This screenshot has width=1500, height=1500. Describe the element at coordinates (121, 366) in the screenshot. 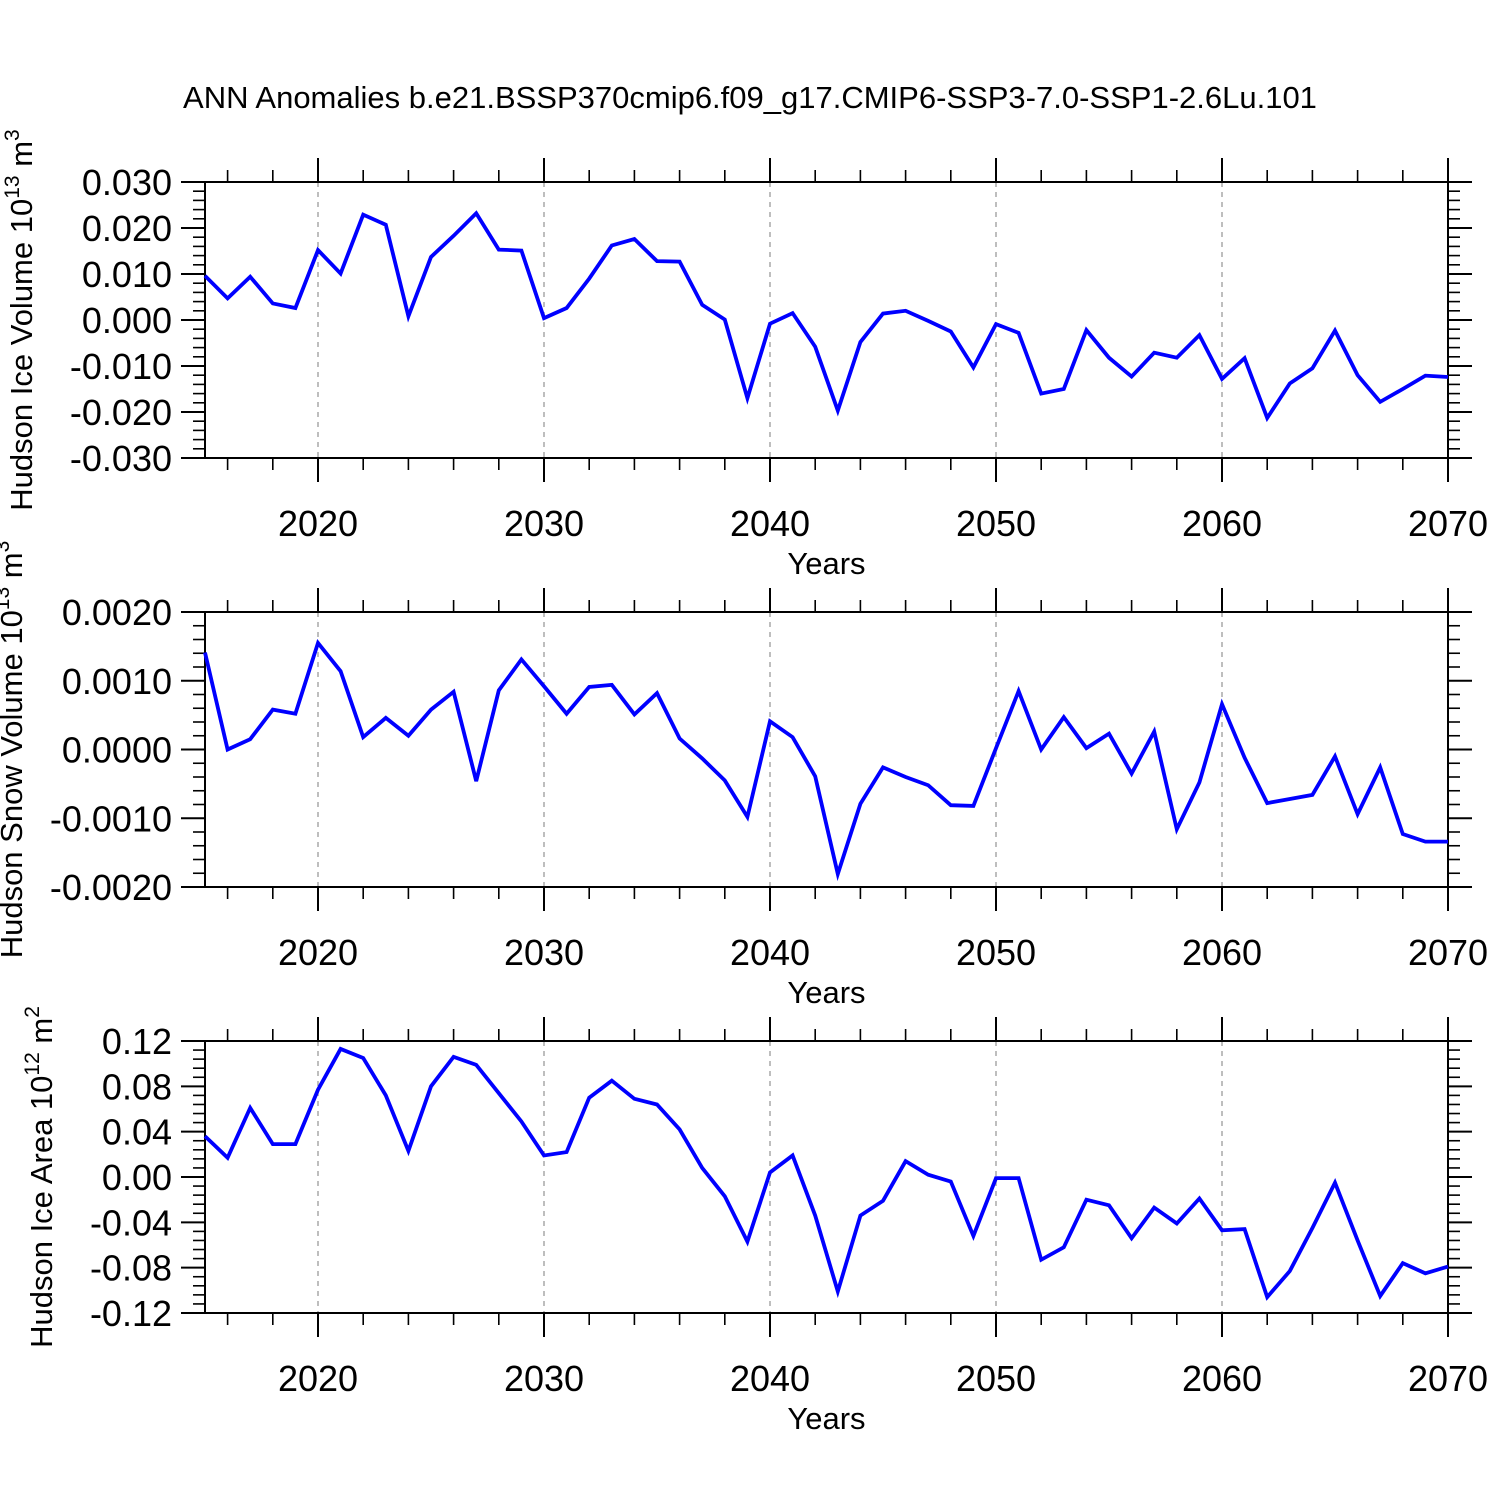

I see `y-tick-label: -0.010` at that location.